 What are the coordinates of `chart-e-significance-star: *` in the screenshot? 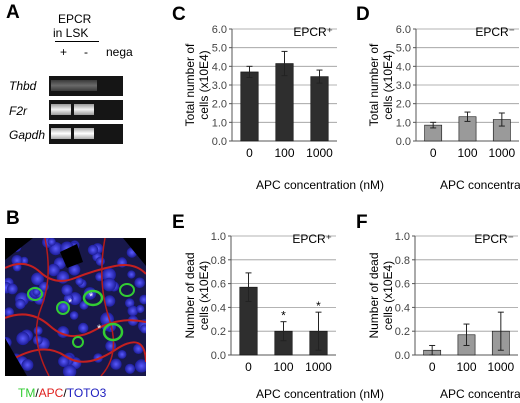 It's located at (318, 306).